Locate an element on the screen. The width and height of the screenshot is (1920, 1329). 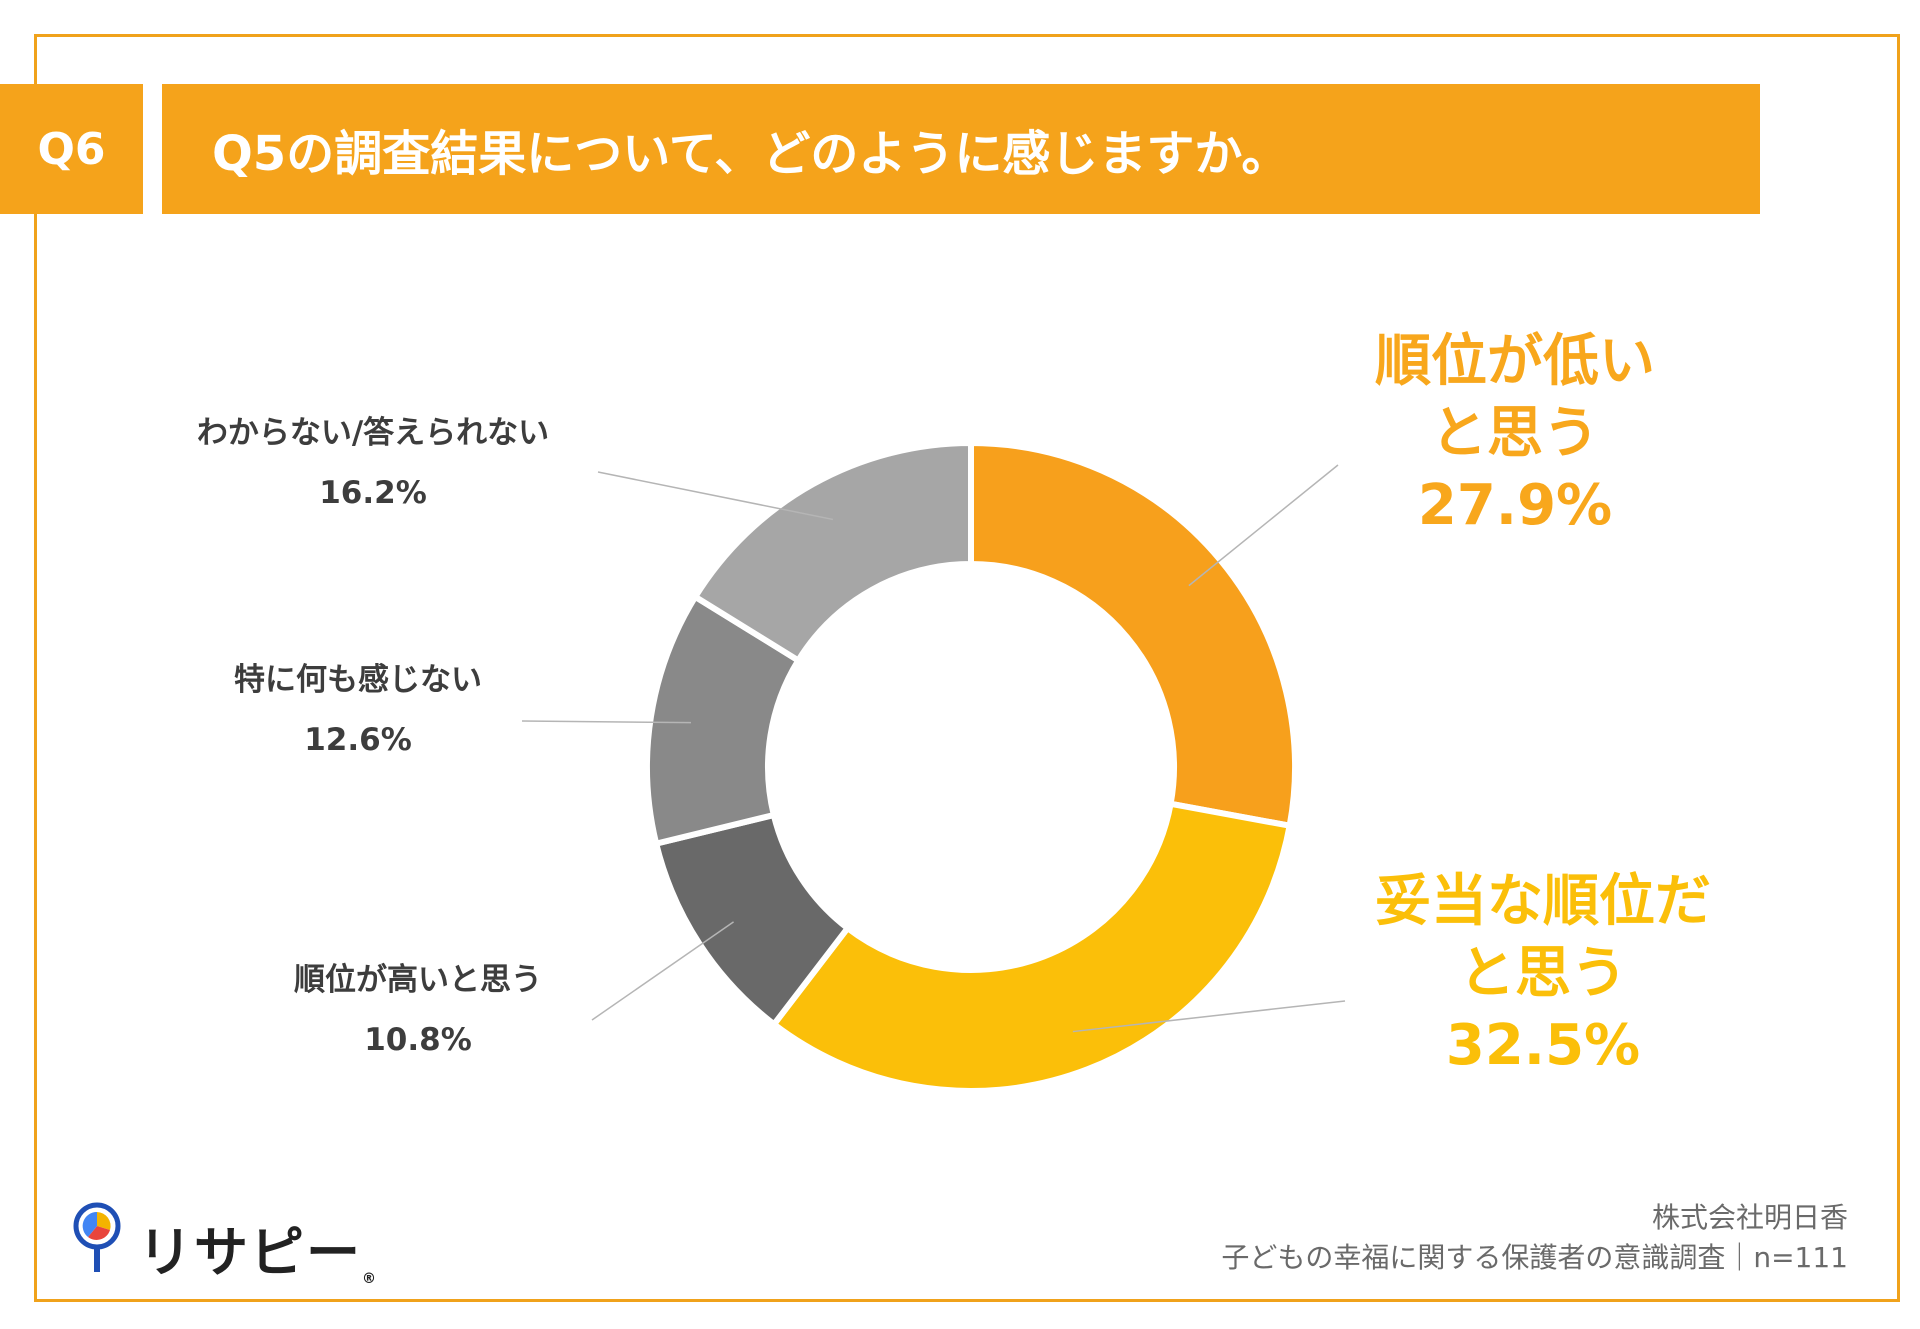
slice-2-value-label: 32.5% is located at coordinates (1543, 1045).